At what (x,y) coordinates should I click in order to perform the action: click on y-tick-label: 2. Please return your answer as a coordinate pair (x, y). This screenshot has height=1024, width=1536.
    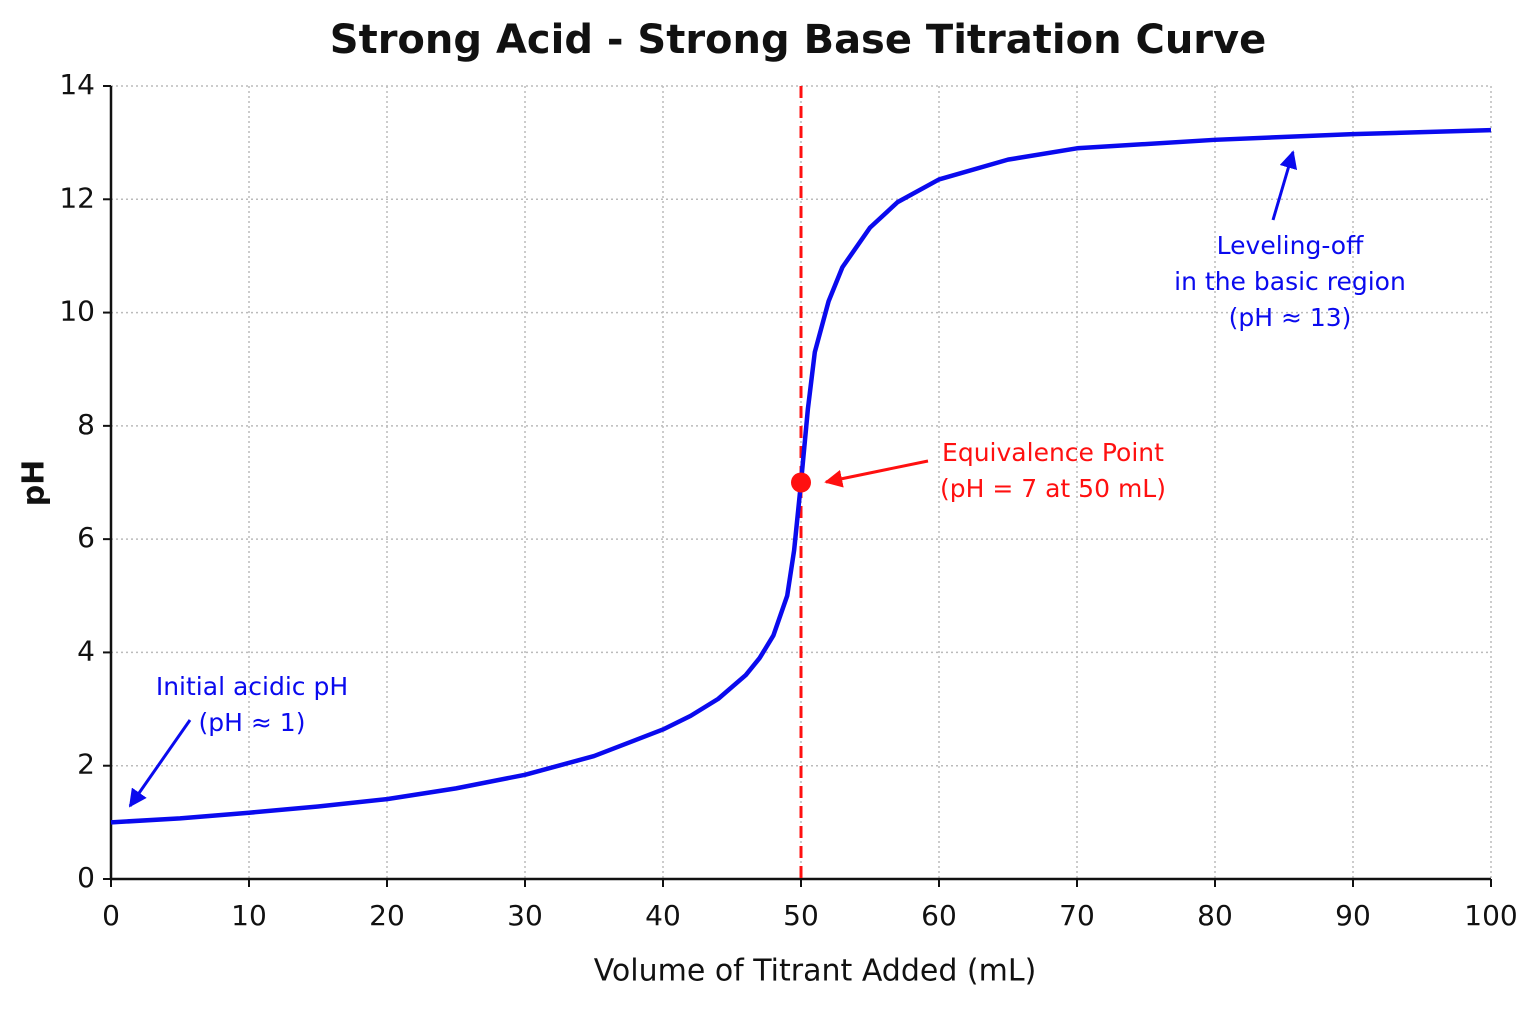
    Looking at the image, I should click on (86, 764).